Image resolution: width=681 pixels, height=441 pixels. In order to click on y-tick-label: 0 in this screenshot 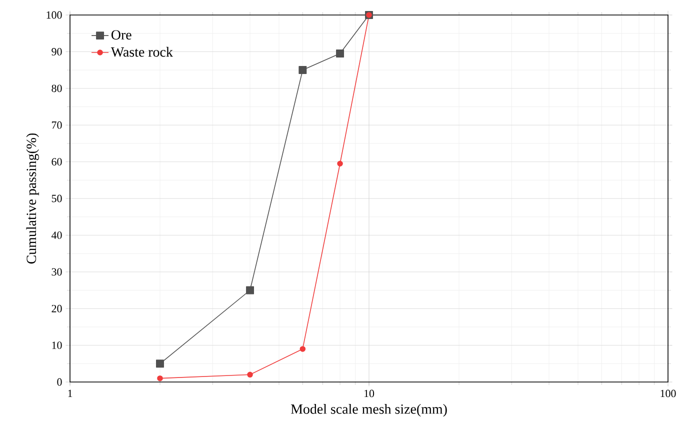, I will do `click(59, 382)`.